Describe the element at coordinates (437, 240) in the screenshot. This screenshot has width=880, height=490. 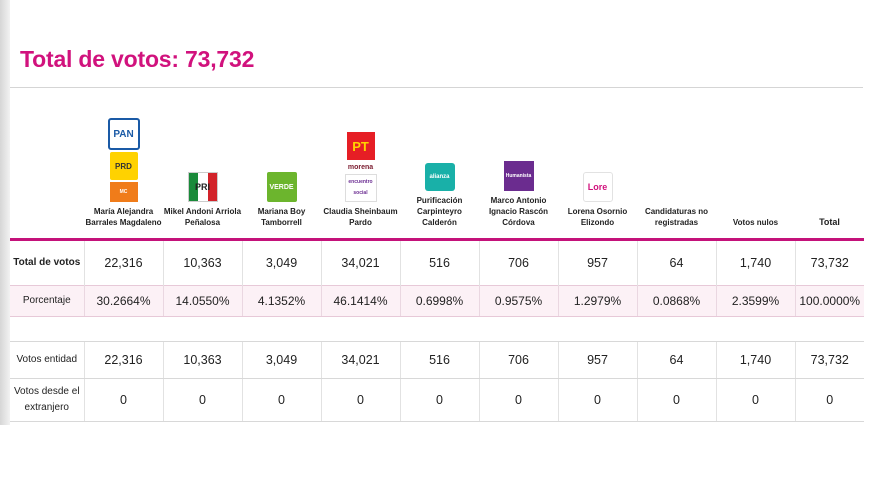
I see `header-separator` at that location.